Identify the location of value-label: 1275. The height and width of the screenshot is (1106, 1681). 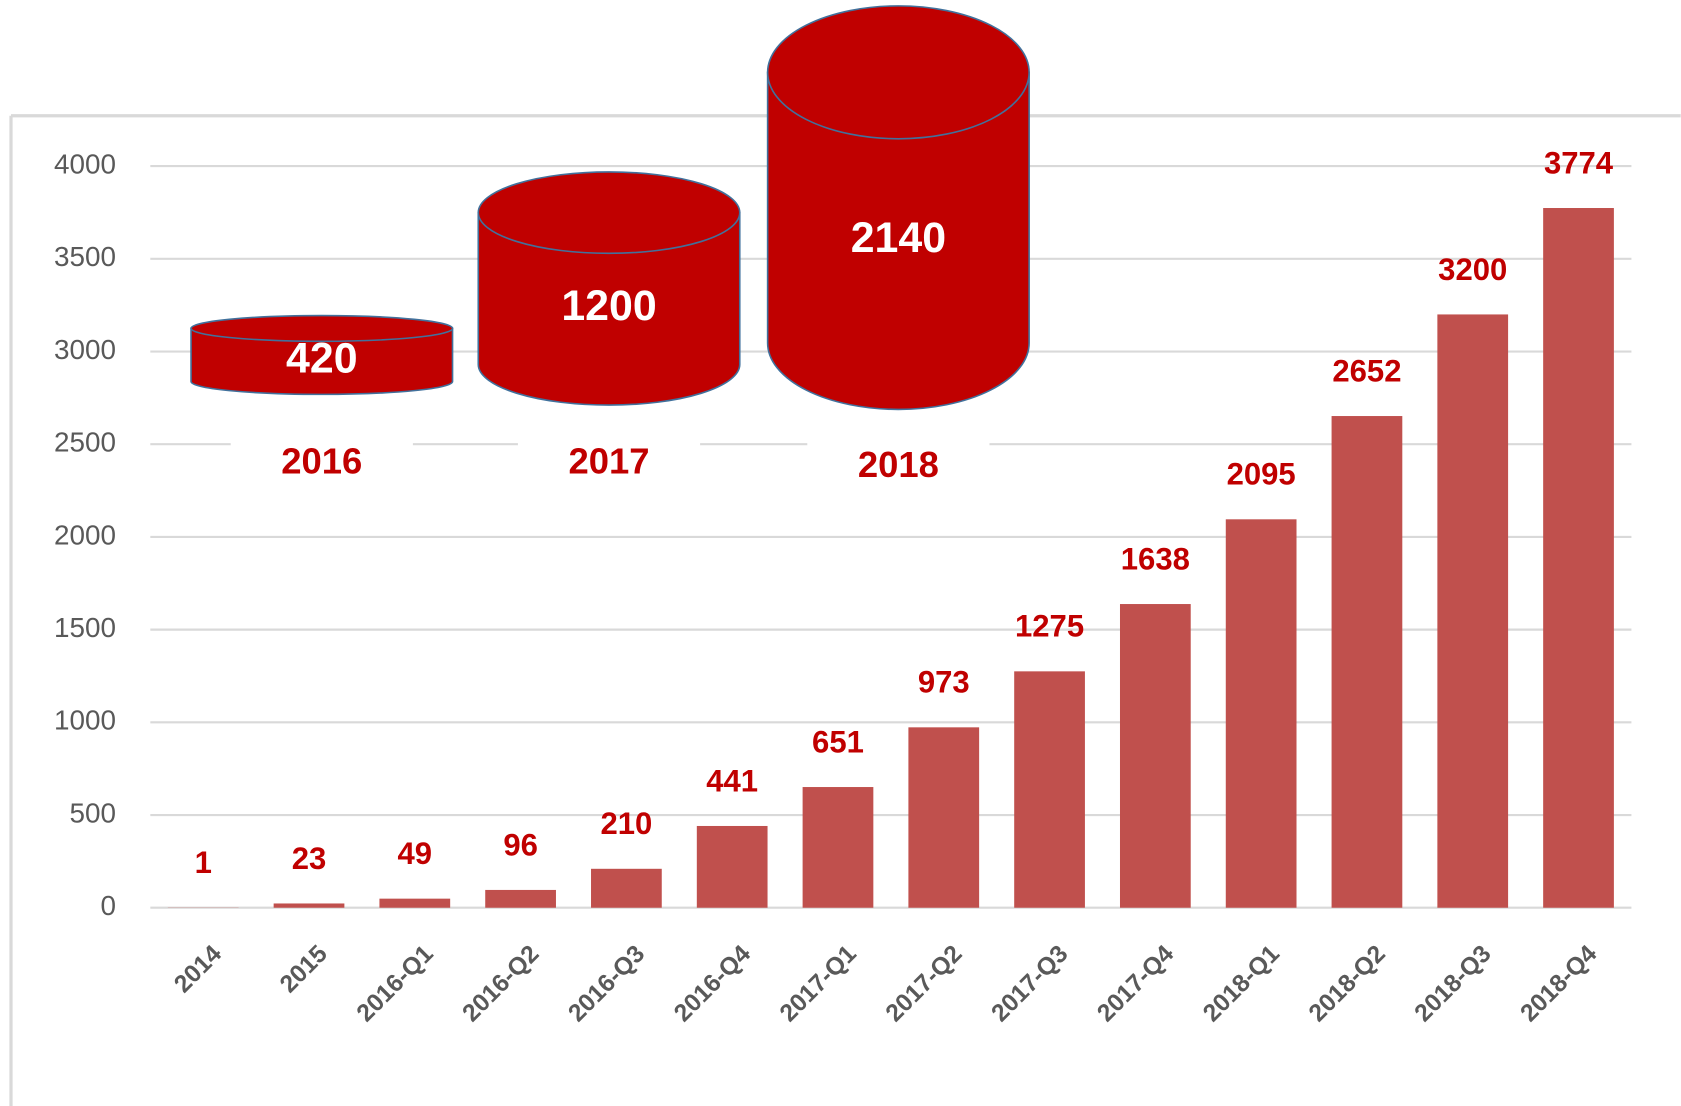
(1049, 626).